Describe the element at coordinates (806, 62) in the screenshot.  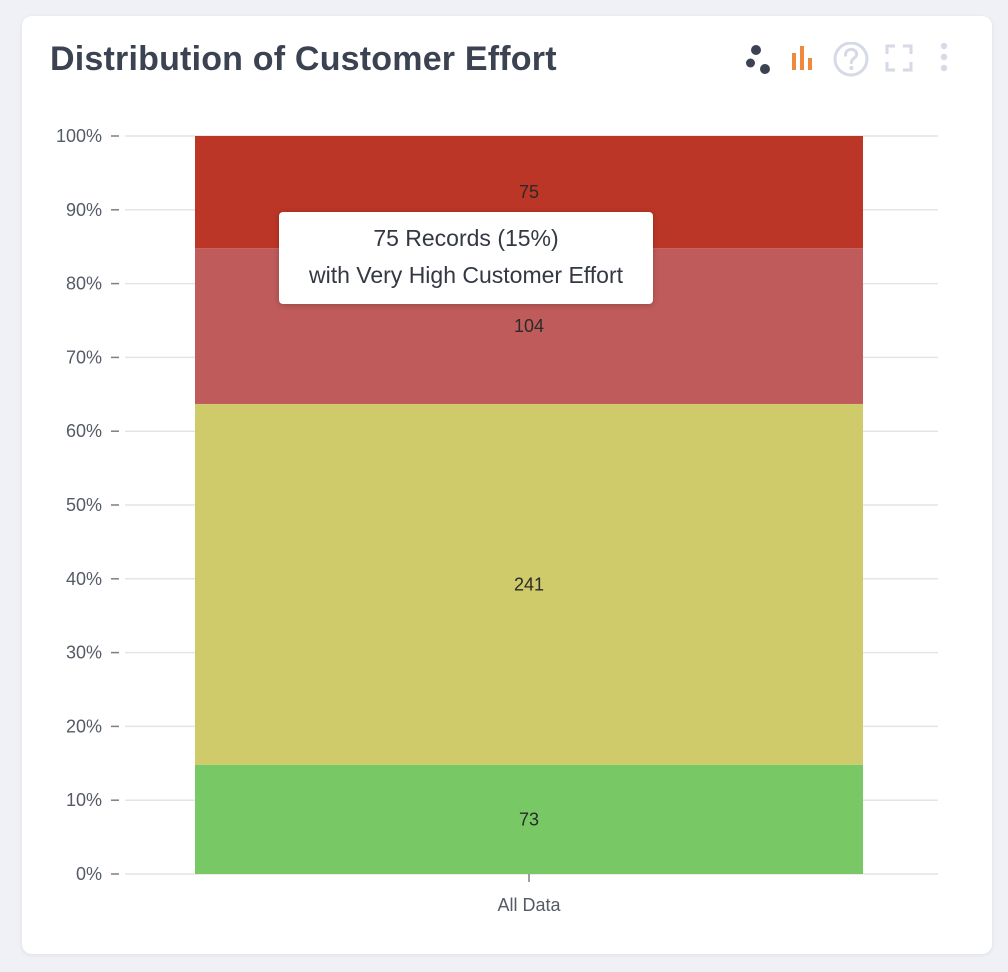
I see `bar-chart-icon` at that location.